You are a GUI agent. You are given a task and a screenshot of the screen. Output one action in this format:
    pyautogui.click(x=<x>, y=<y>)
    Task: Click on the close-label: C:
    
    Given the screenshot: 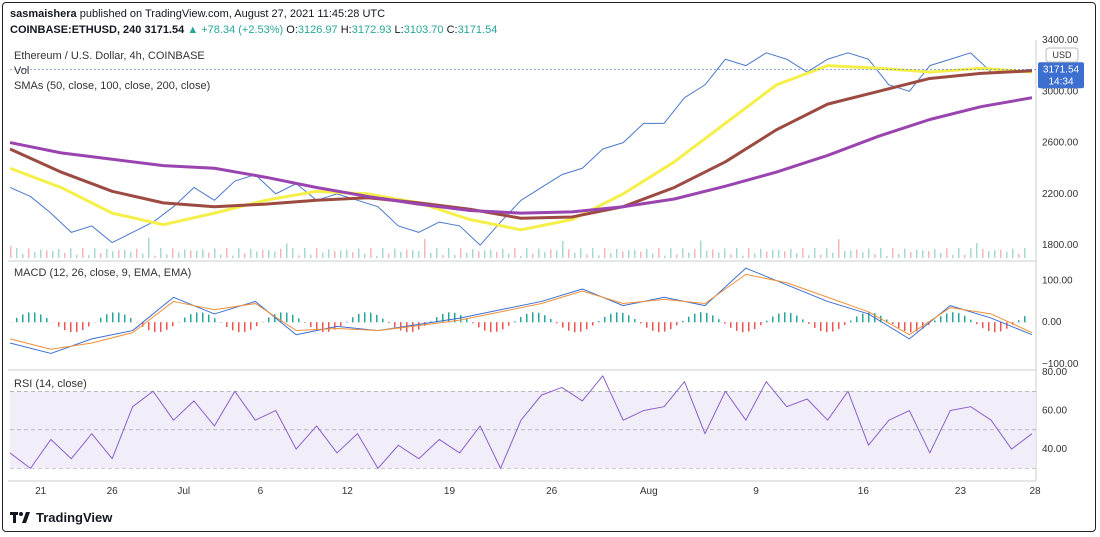 What is the action you would take?
    pyautogui.click(x=452, y=30)
    